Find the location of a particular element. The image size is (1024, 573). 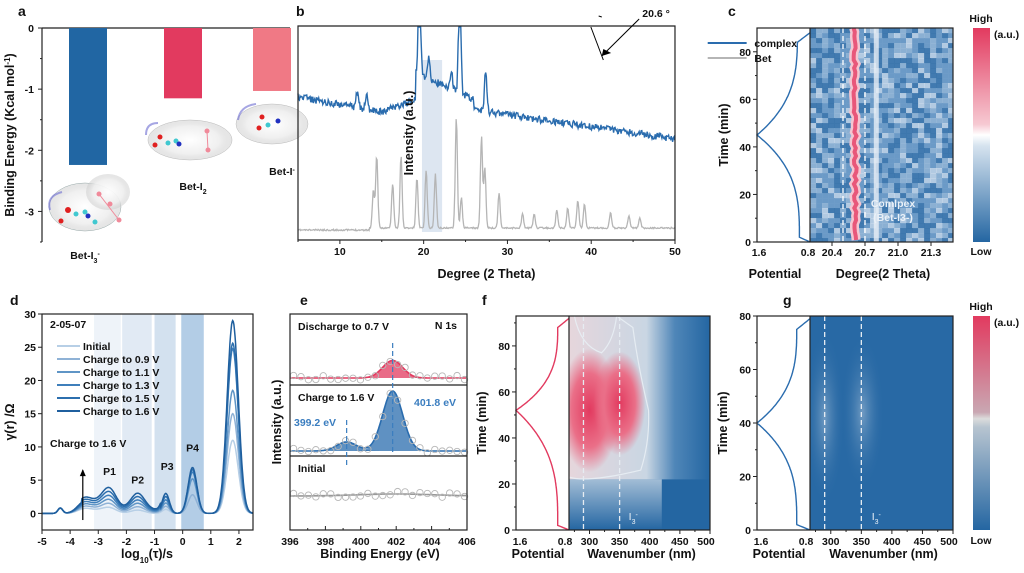

heatmap-annotation-sub: (Bet-I3-) is located at coordinates (893, 218).